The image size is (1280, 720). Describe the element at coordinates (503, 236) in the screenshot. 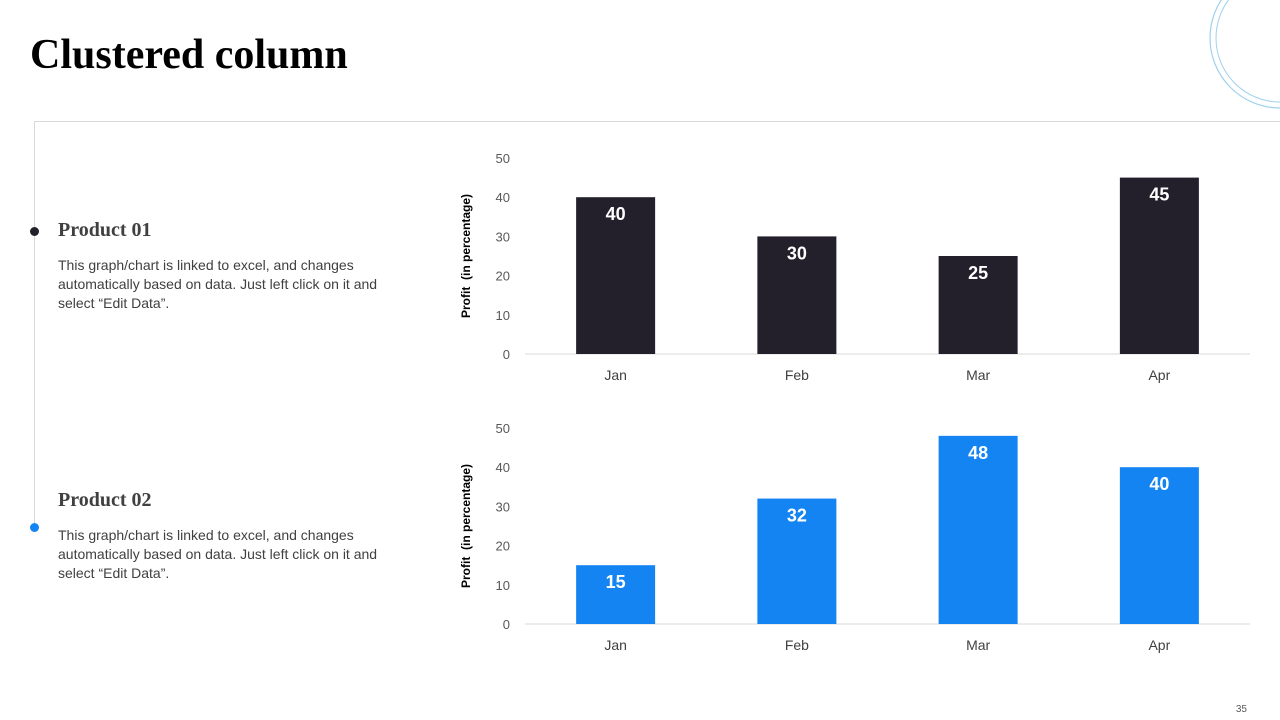

I see `chart-1-y-tick-label: 30` at that location.